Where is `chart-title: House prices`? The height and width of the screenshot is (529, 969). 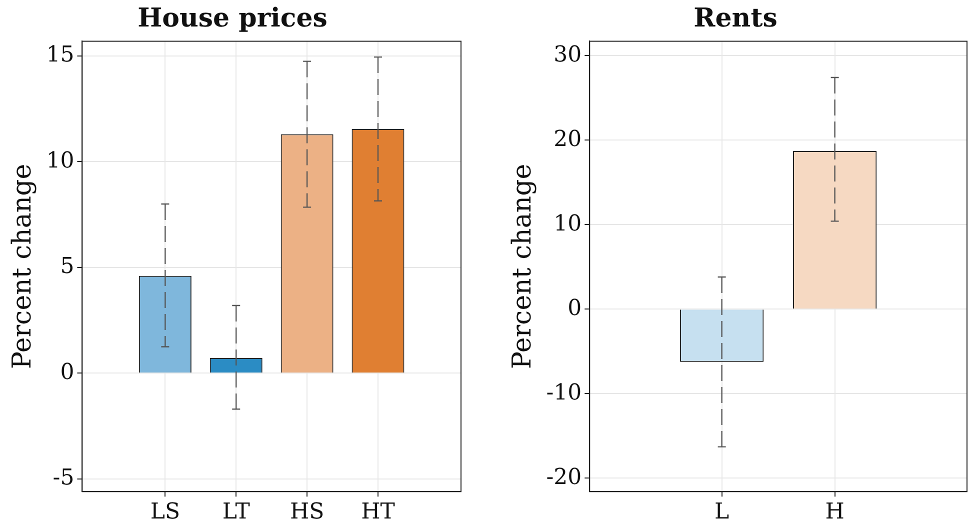
chart-title: House prices is located at coordinates (233, 18).